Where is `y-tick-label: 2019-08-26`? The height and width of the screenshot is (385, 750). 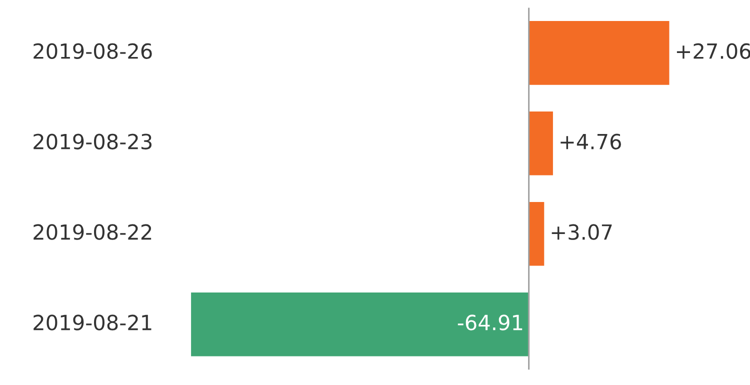 y-tick-label: 2019-08-26 is located at coordinates (93, 51).